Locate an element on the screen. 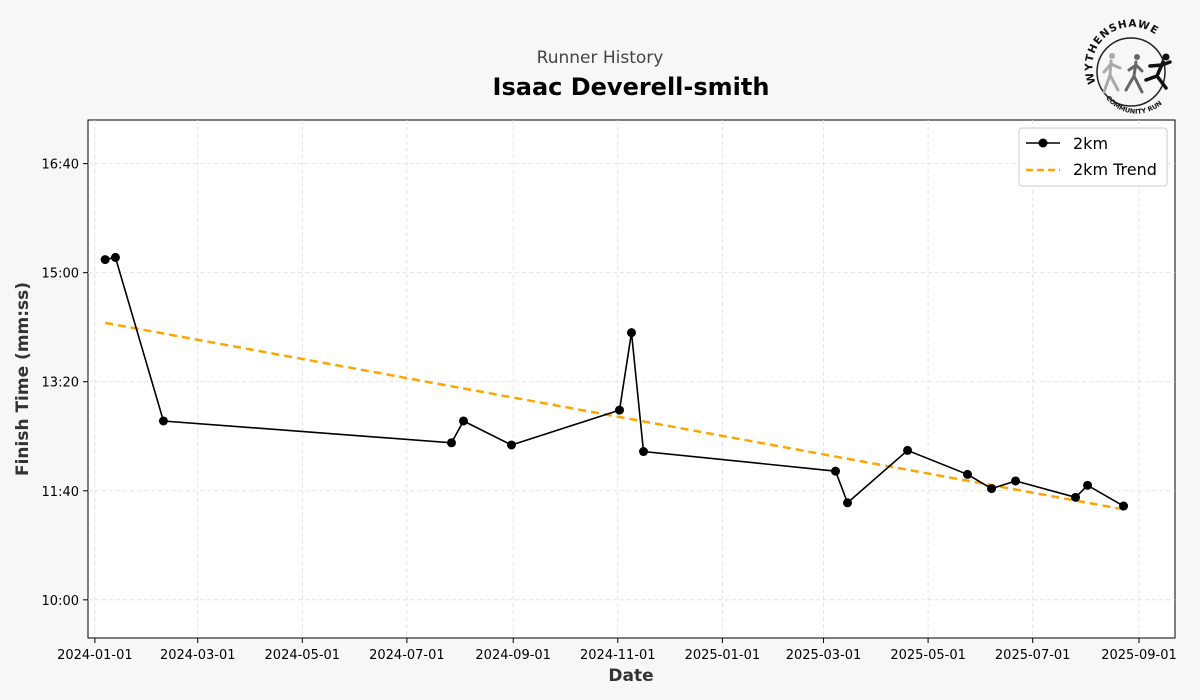 This screenshot has width=1200, height=700. x-tick-label: 2024-05-01 is located at coordinates (303, 655).